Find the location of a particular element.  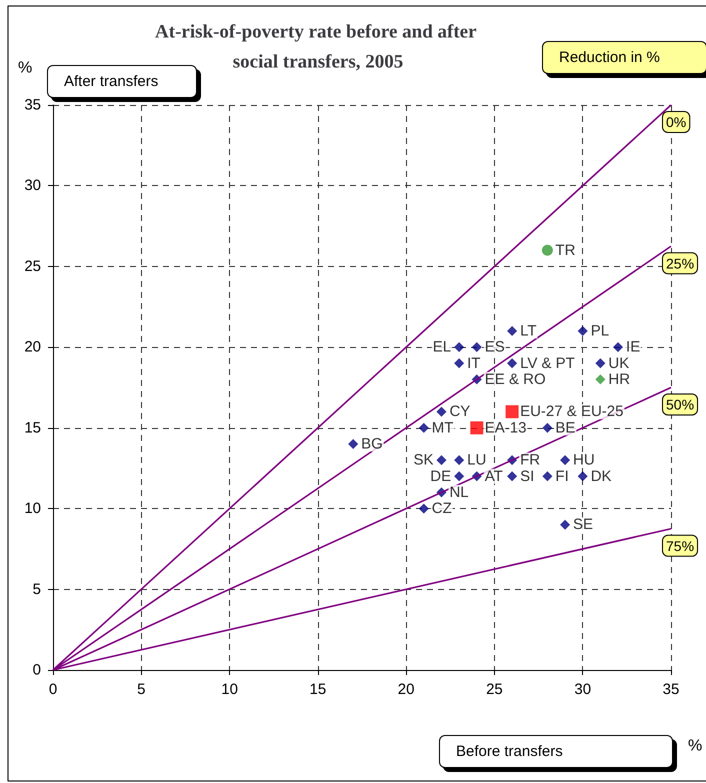

annotation: CY is located at coordinates (459, 411).